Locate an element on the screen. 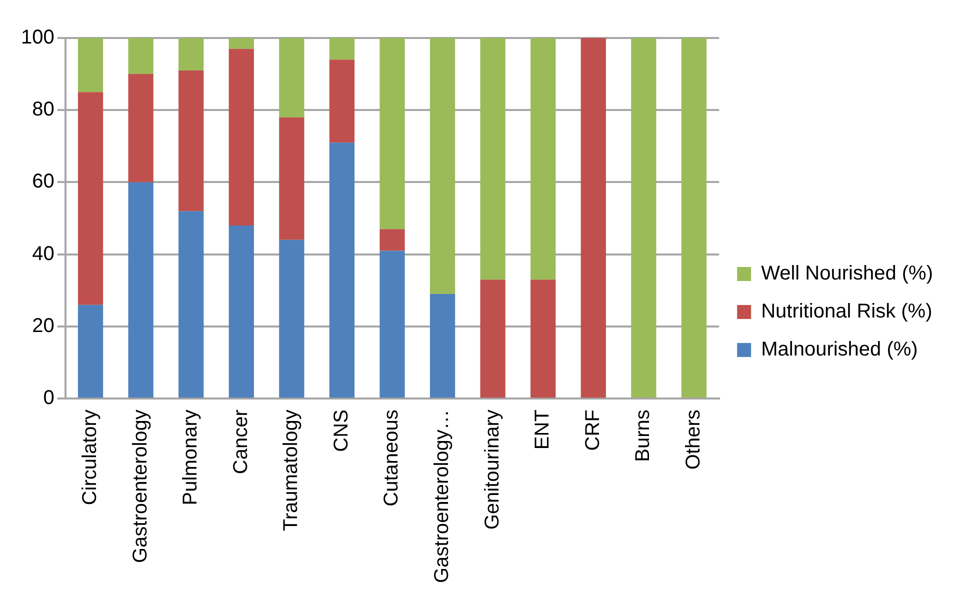 This screenshot has height=605, width=963. y-tick-label: 100 is located at coordinates (37, 37).